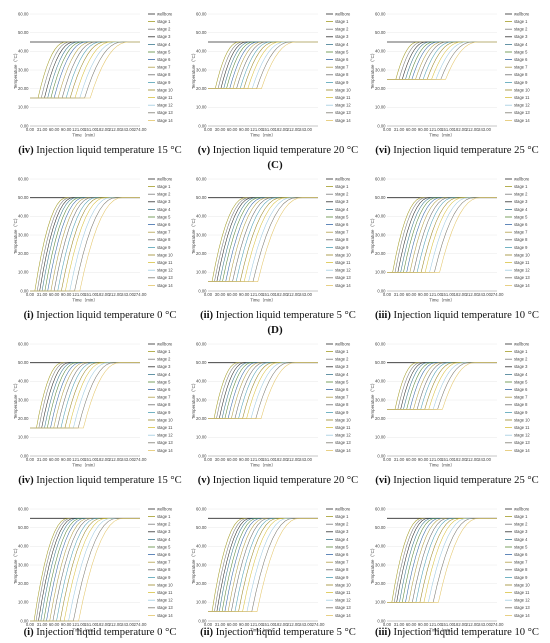  Describe the element at coordinates (456, 632) in the screenshot. I see `panel-caption: (iii) Injection liquid temperature 10 °C` at that location.